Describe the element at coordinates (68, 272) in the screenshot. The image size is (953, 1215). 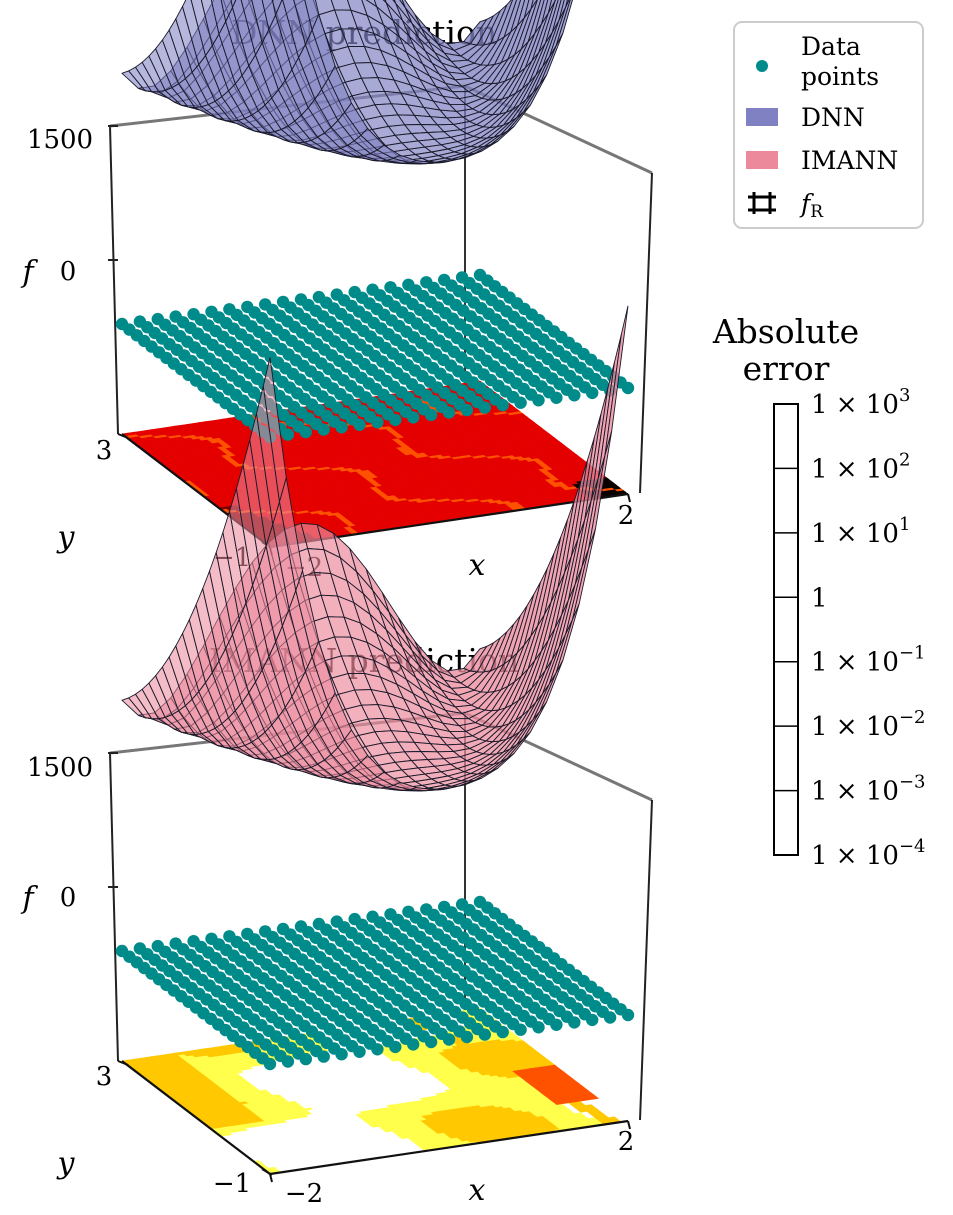
I see `z-tick-label: 0` at that location.